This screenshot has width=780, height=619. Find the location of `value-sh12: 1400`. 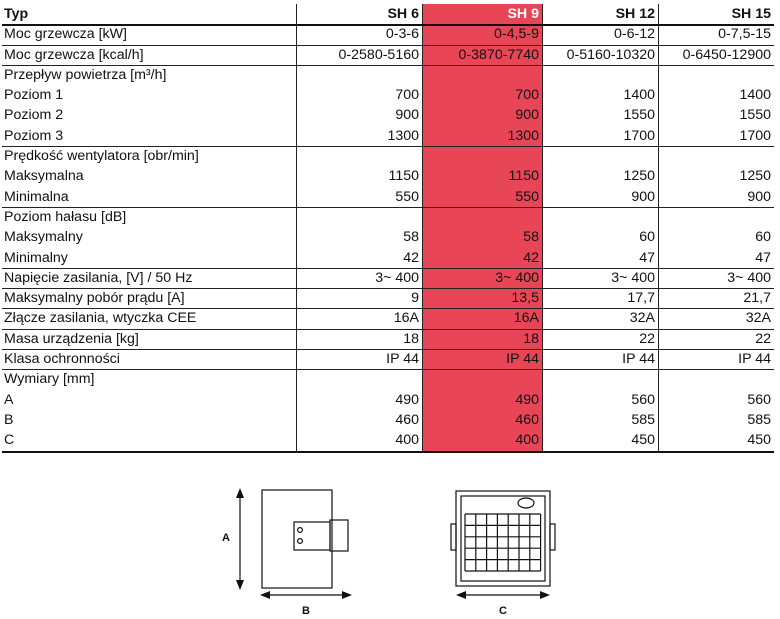

value-sh12: 1400 is located at coordinates (600, 95).